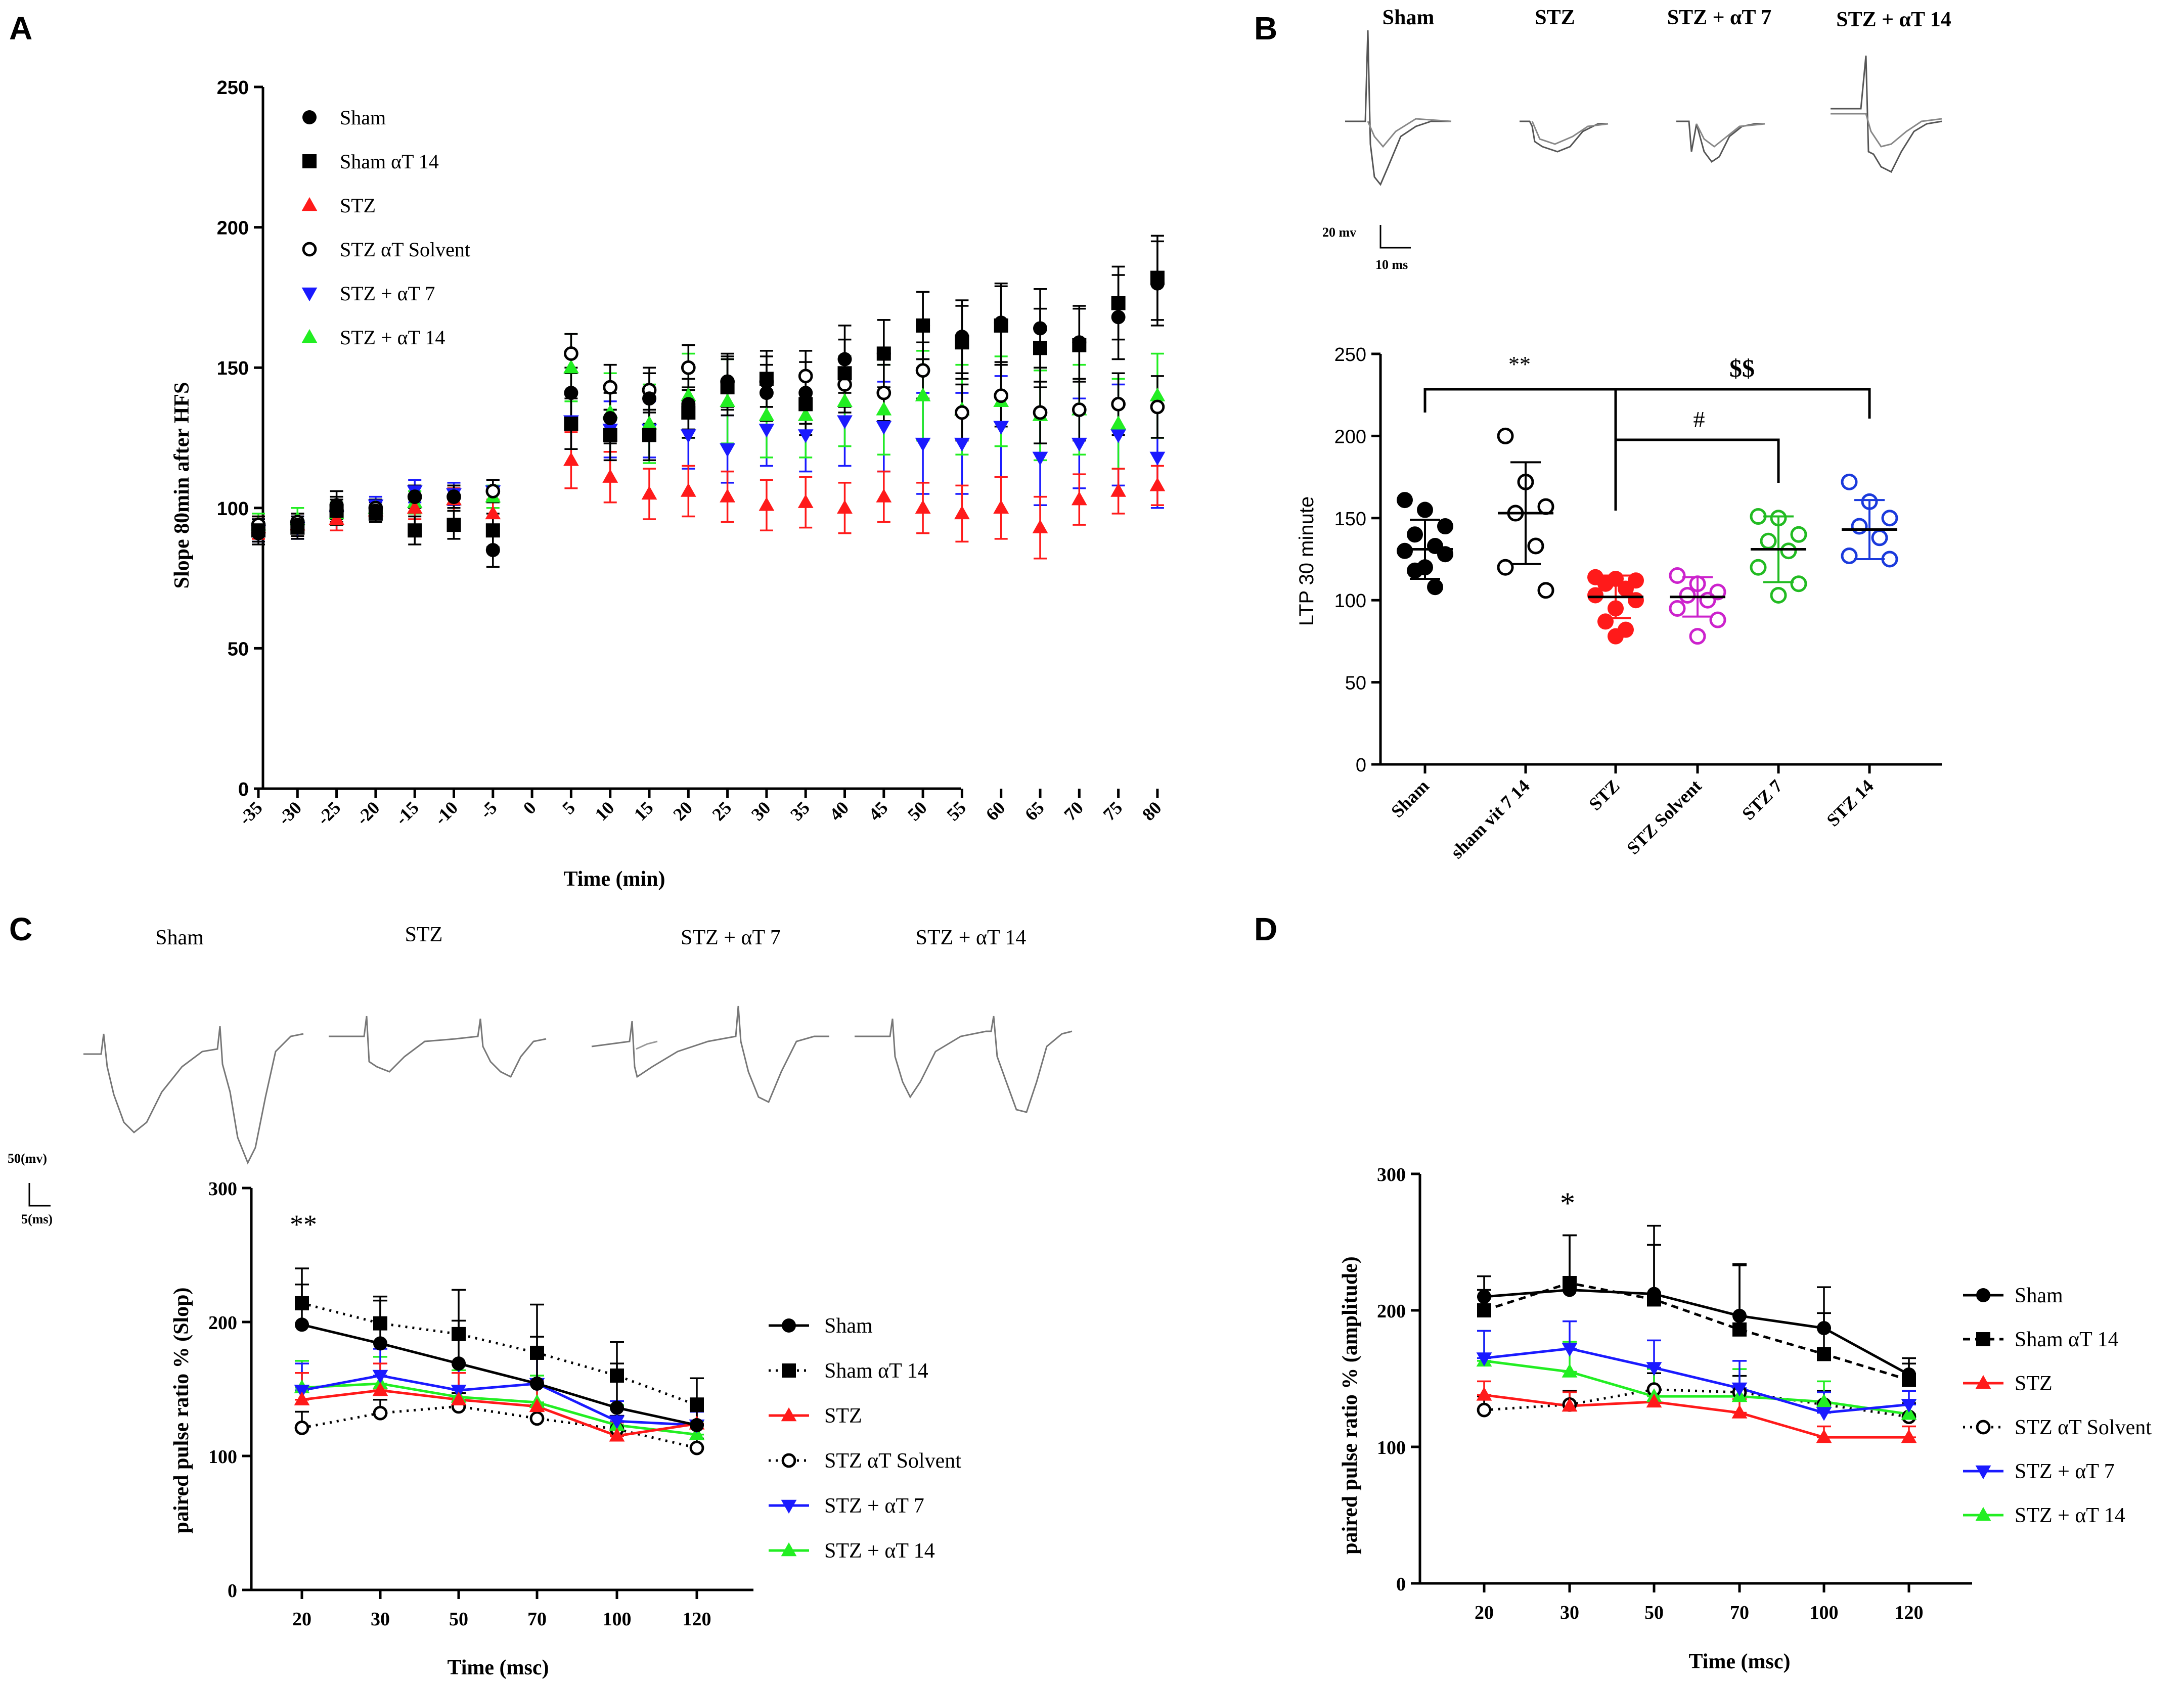 This screenshot has height=1687, width=2184. I want to click on x-tick-label: 50, so click(458, 1619).